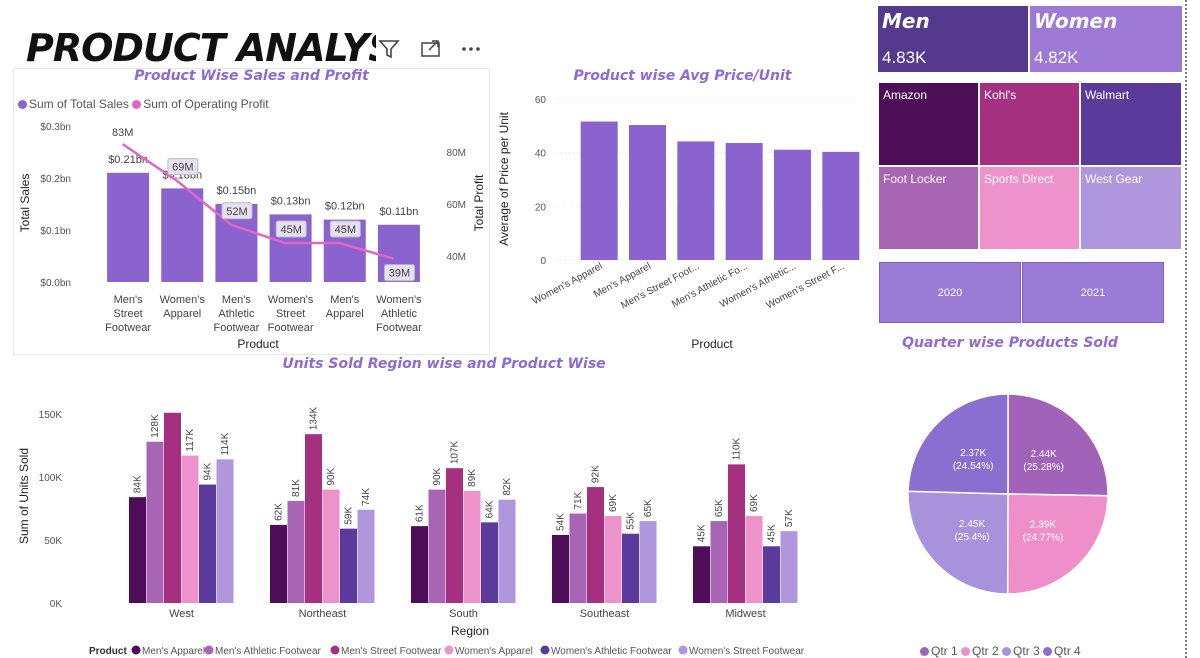 This screenshot has width=1200, height=658. What do you see at coordinates (504, 178) in the screenshot?
I see `y-axis-title: Average of Price per Unit` at bounding box center [504, 178].